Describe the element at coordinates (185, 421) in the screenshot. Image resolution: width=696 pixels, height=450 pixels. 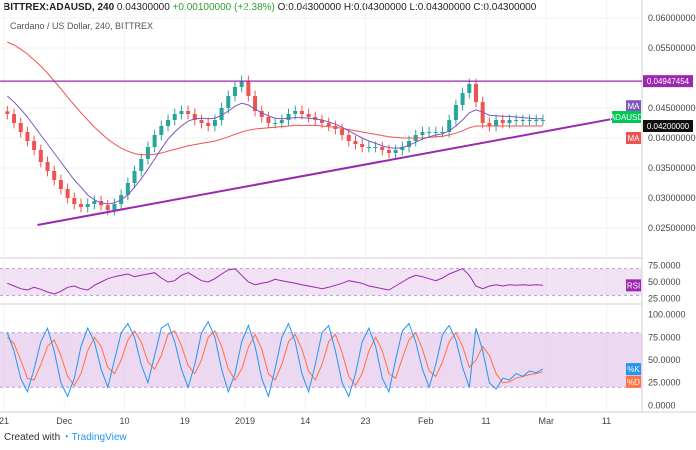
I see `time-tick-label: 19` at that location.